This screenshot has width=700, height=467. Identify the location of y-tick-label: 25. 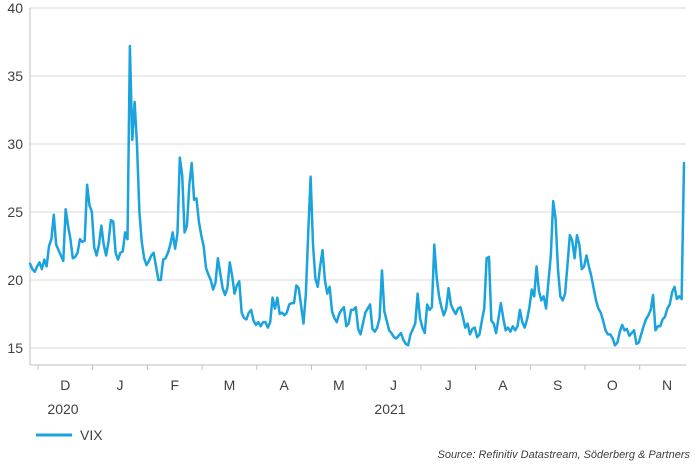
(15, 212).